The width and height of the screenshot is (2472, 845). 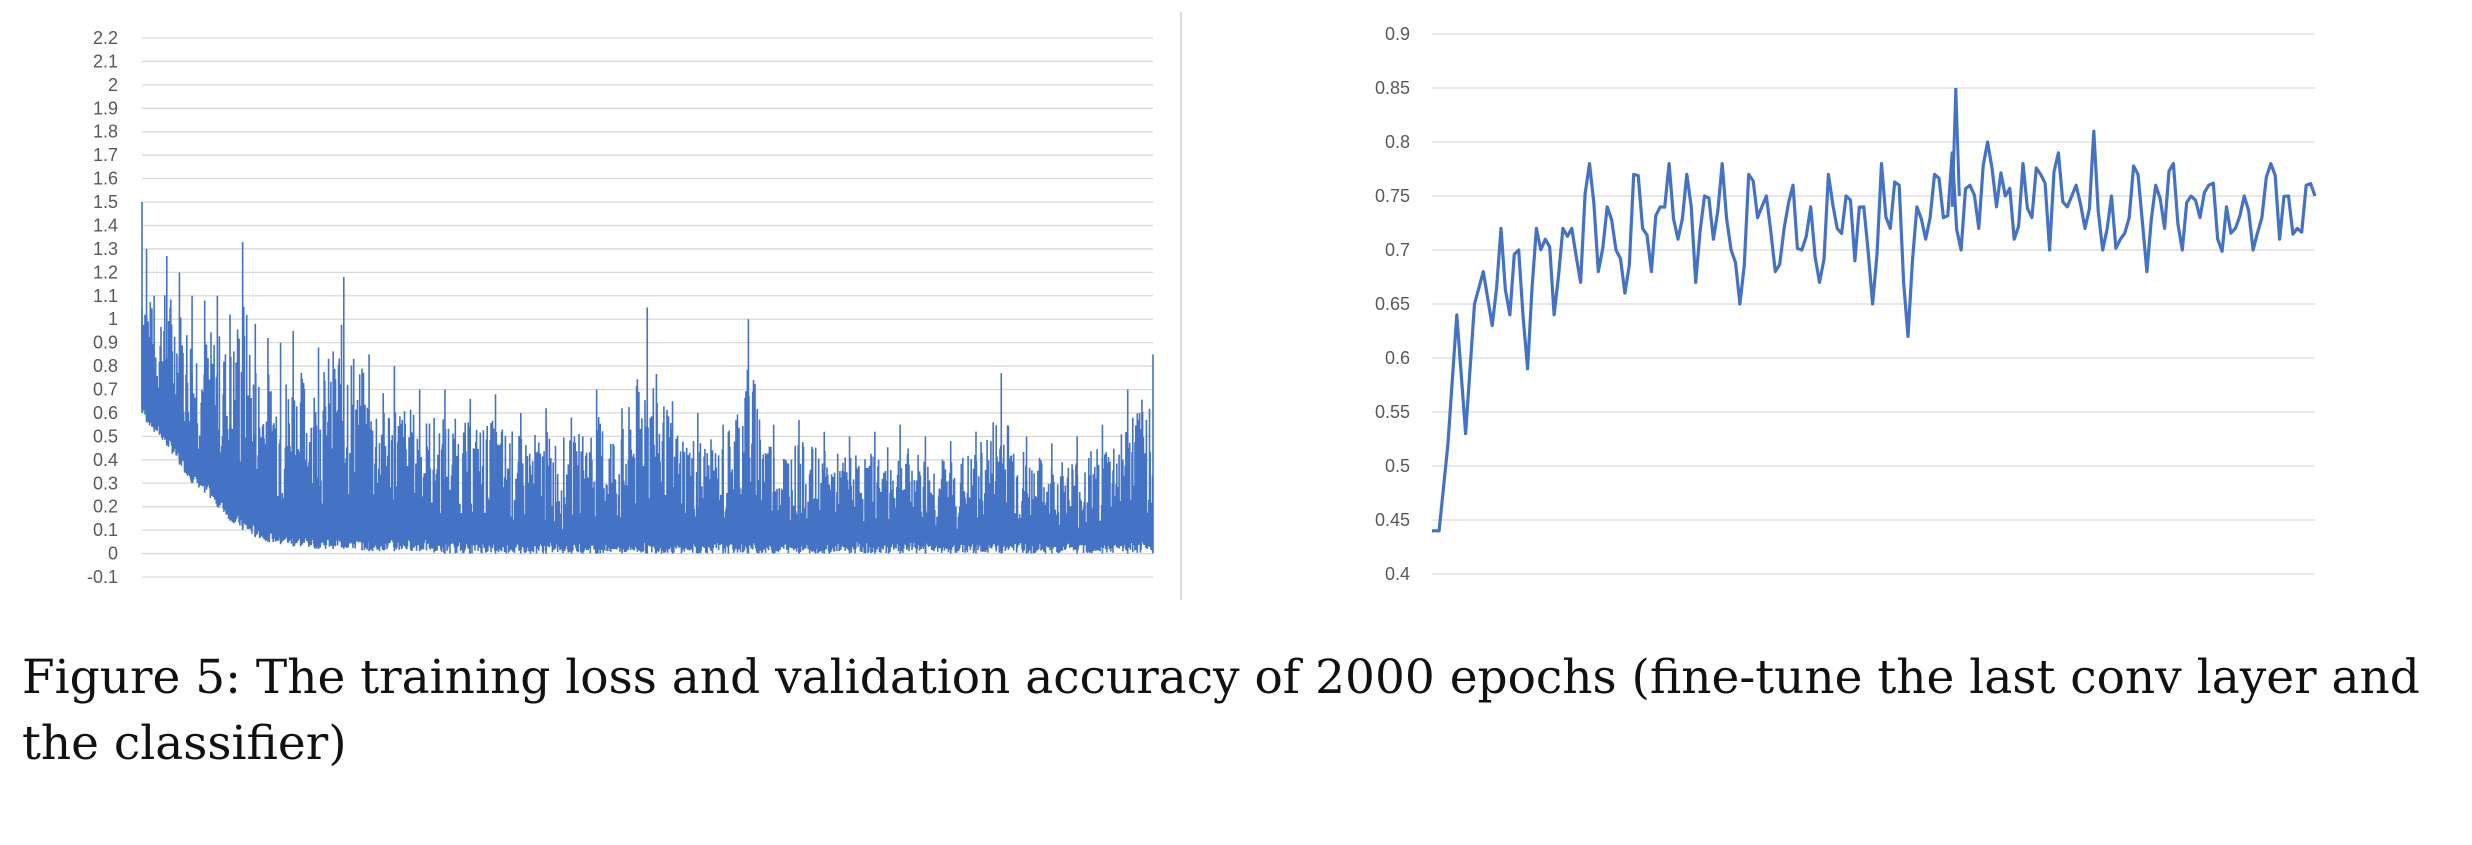 What do you see at coordinates (105, 483) in the screenshot?
I see `y-tick-label: 0.3` at bounding box center [105, 483].